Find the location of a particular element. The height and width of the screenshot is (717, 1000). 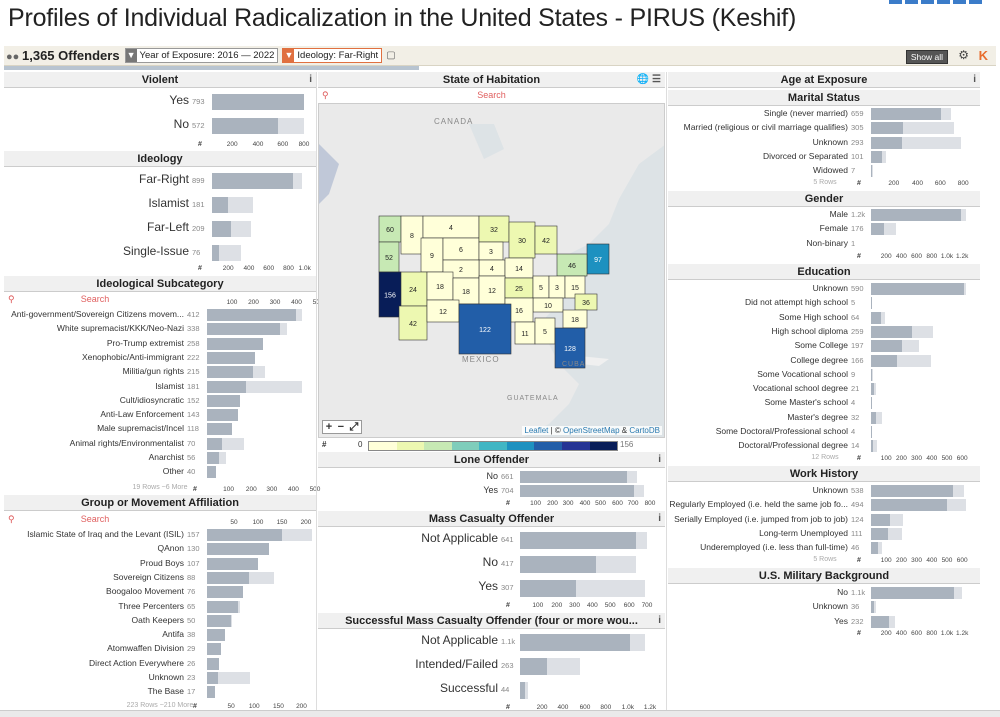

state-count-label: 52 is located at coordinates (389, 258).